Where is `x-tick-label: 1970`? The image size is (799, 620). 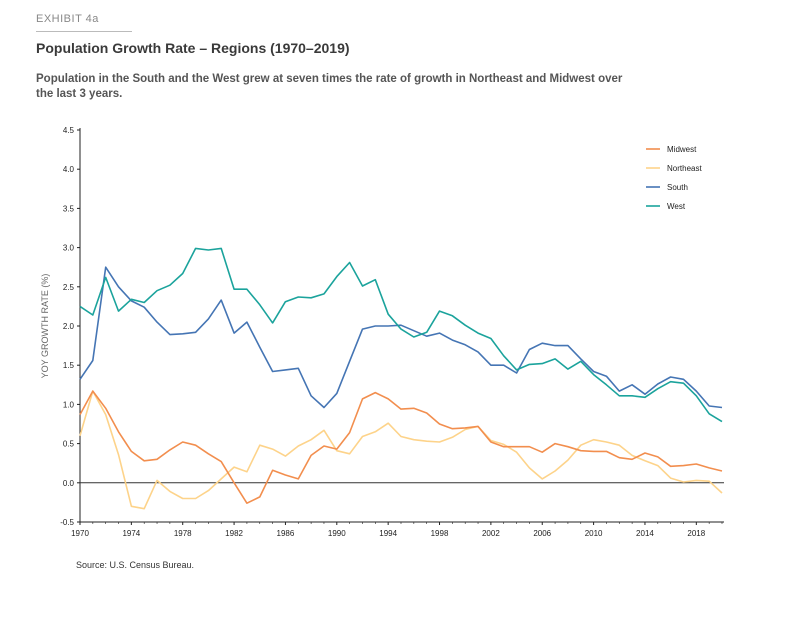 x-tick-label: 1970 is located at coordinates (80, 533).